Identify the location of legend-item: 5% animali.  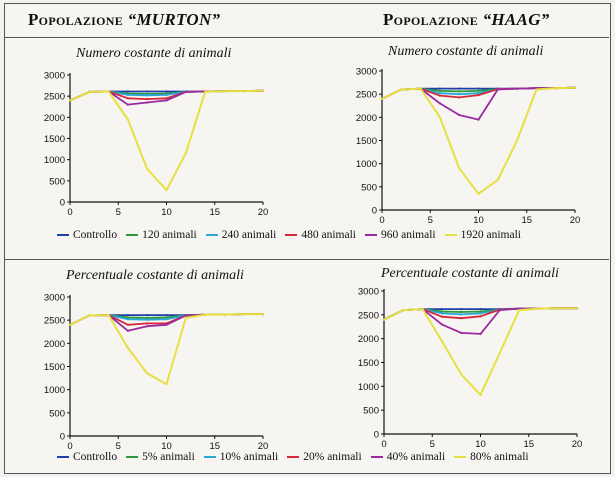
(160, 457).